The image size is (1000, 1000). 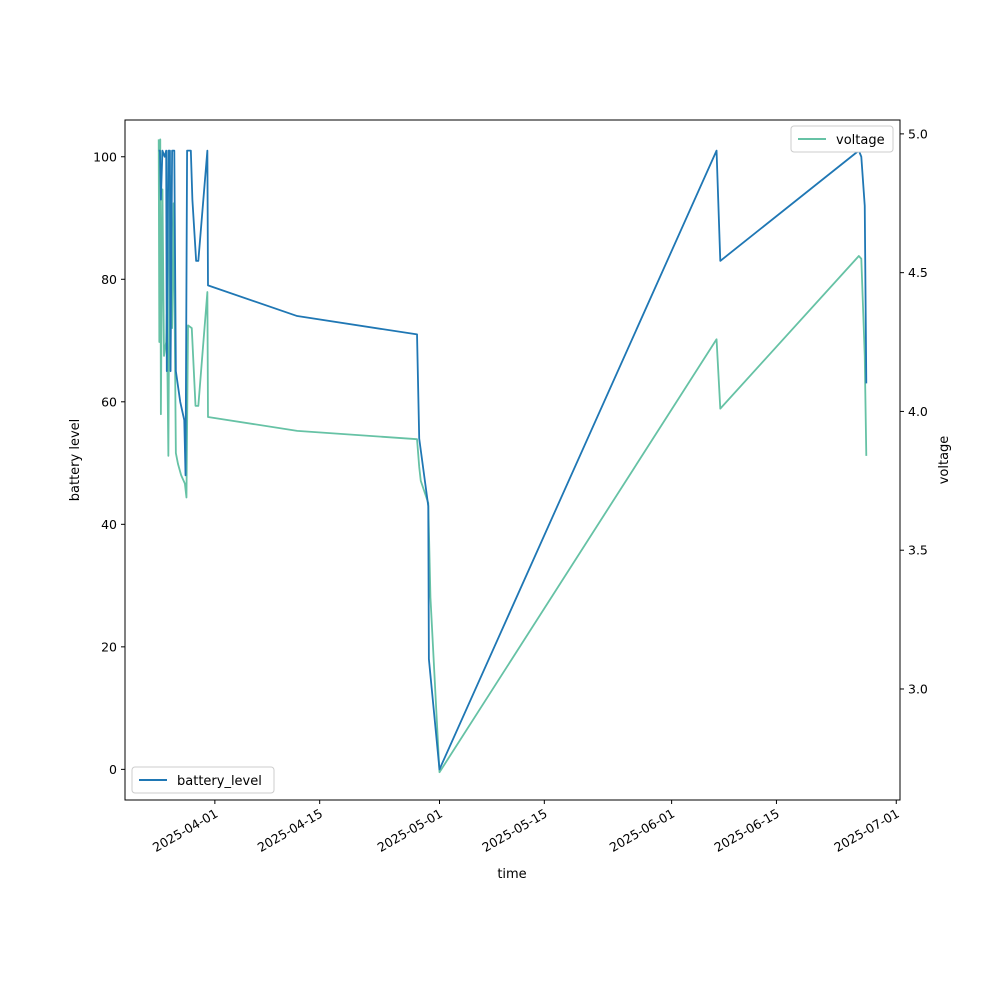 What do you see at coordinates (109, 463) in the screenshot?
I see `y-axis-left: 0 20 40 60 80 100` at bounding box center [109, 463].